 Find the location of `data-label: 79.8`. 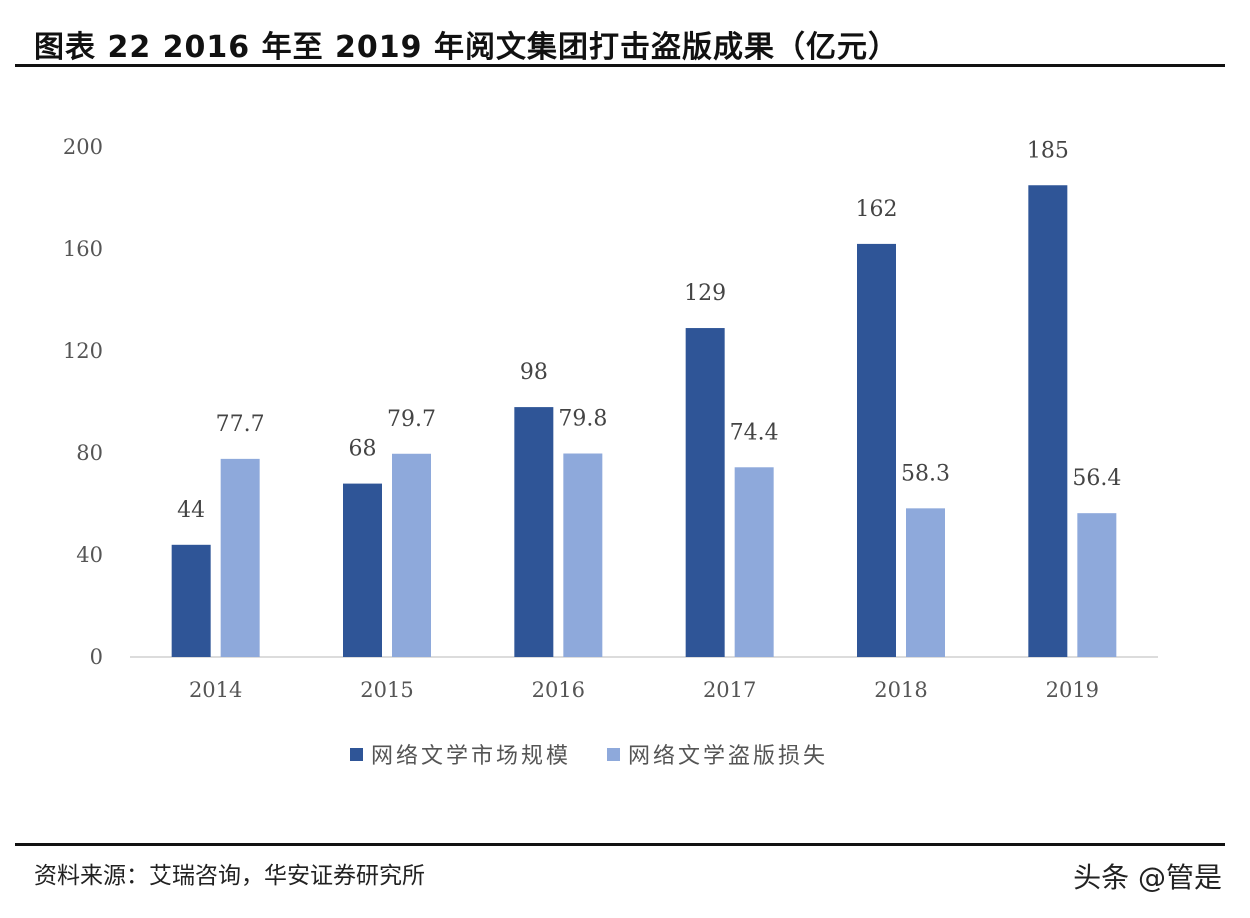

data-label: 79.8 is located at coordinates (582, 419).